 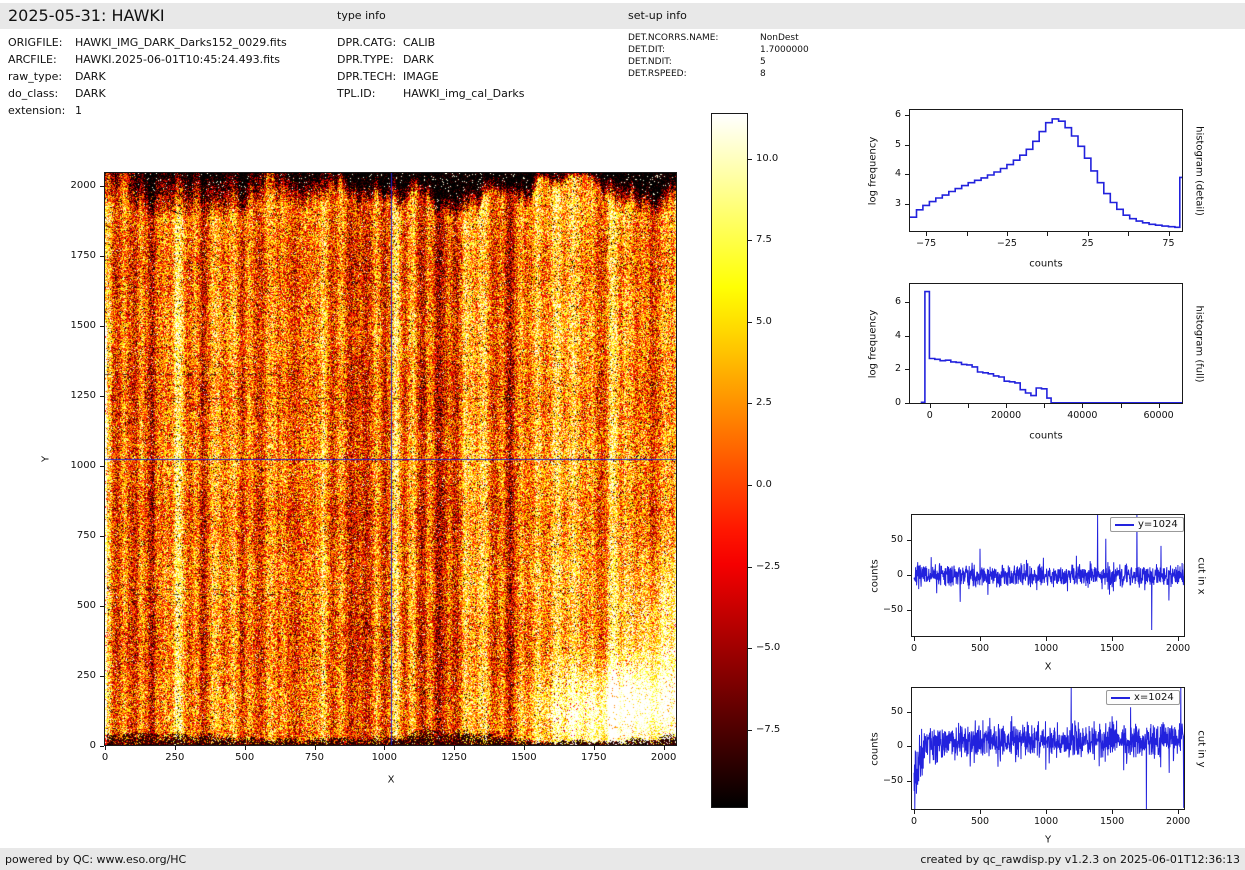 I want to click on cut-y-y-label: counts, so click(x=875, y=749).